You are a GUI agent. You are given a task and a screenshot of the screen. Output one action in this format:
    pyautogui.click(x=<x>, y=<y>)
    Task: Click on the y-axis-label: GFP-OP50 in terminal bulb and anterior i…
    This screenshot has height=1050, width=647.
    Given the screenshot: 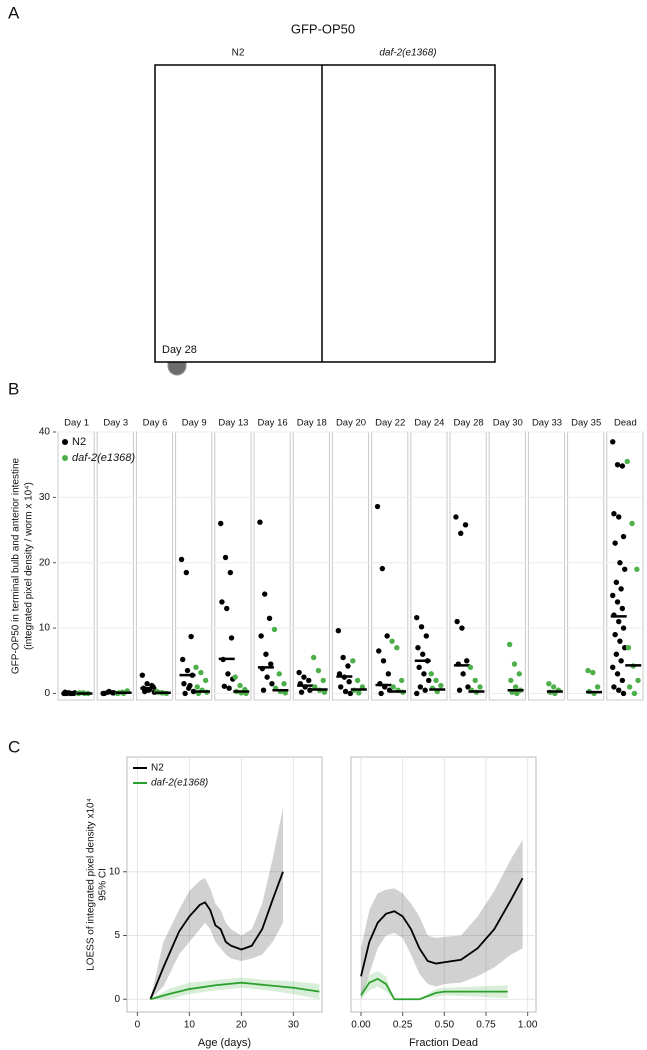 What is the action you would take?
    pyautogui.click(x=16, y=565)
    